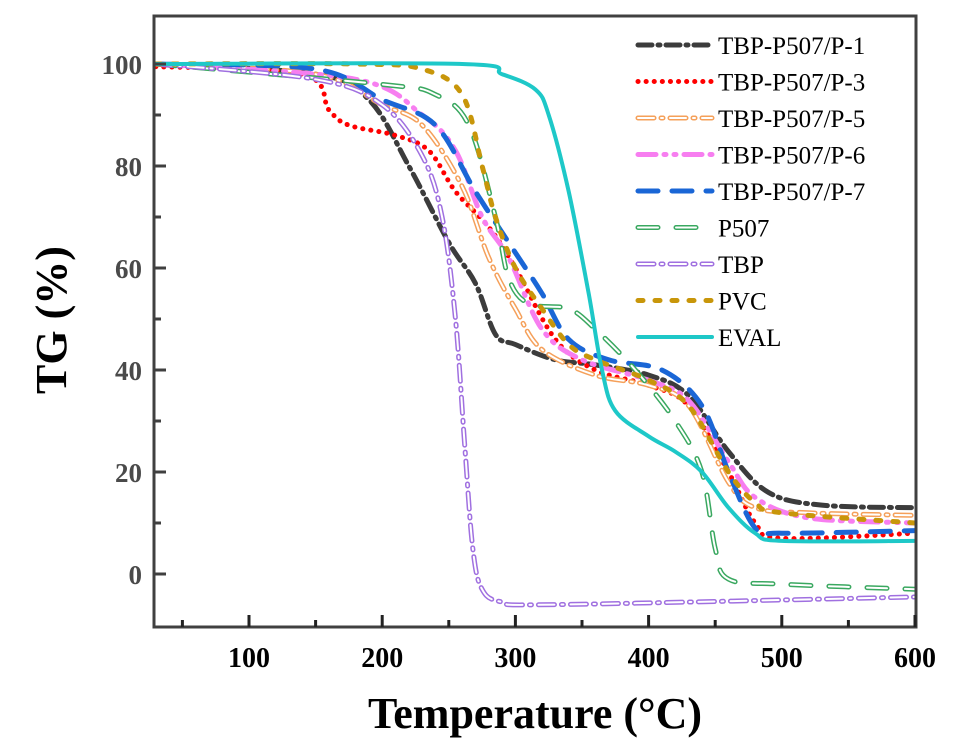 The image size is (955, 756). What do you see at coordinates (791, 83) in the screenshot?
I see `legend-label: TBP-P507/P-3` at bounding box center [791, 83].